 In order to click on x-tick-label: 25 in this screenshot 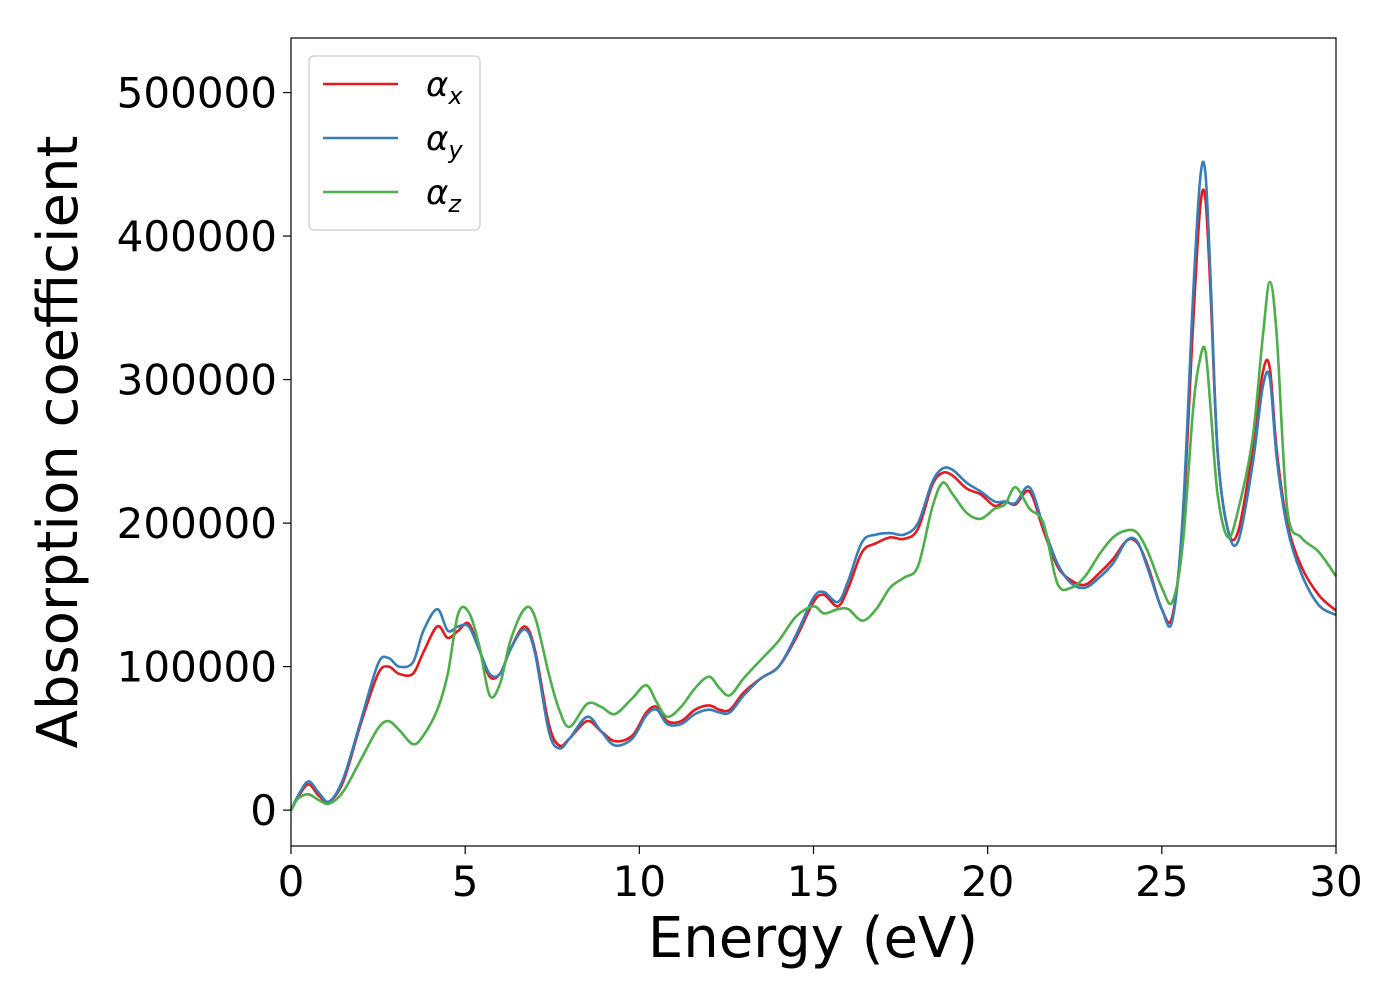, I will do `click(1161, 881)`.